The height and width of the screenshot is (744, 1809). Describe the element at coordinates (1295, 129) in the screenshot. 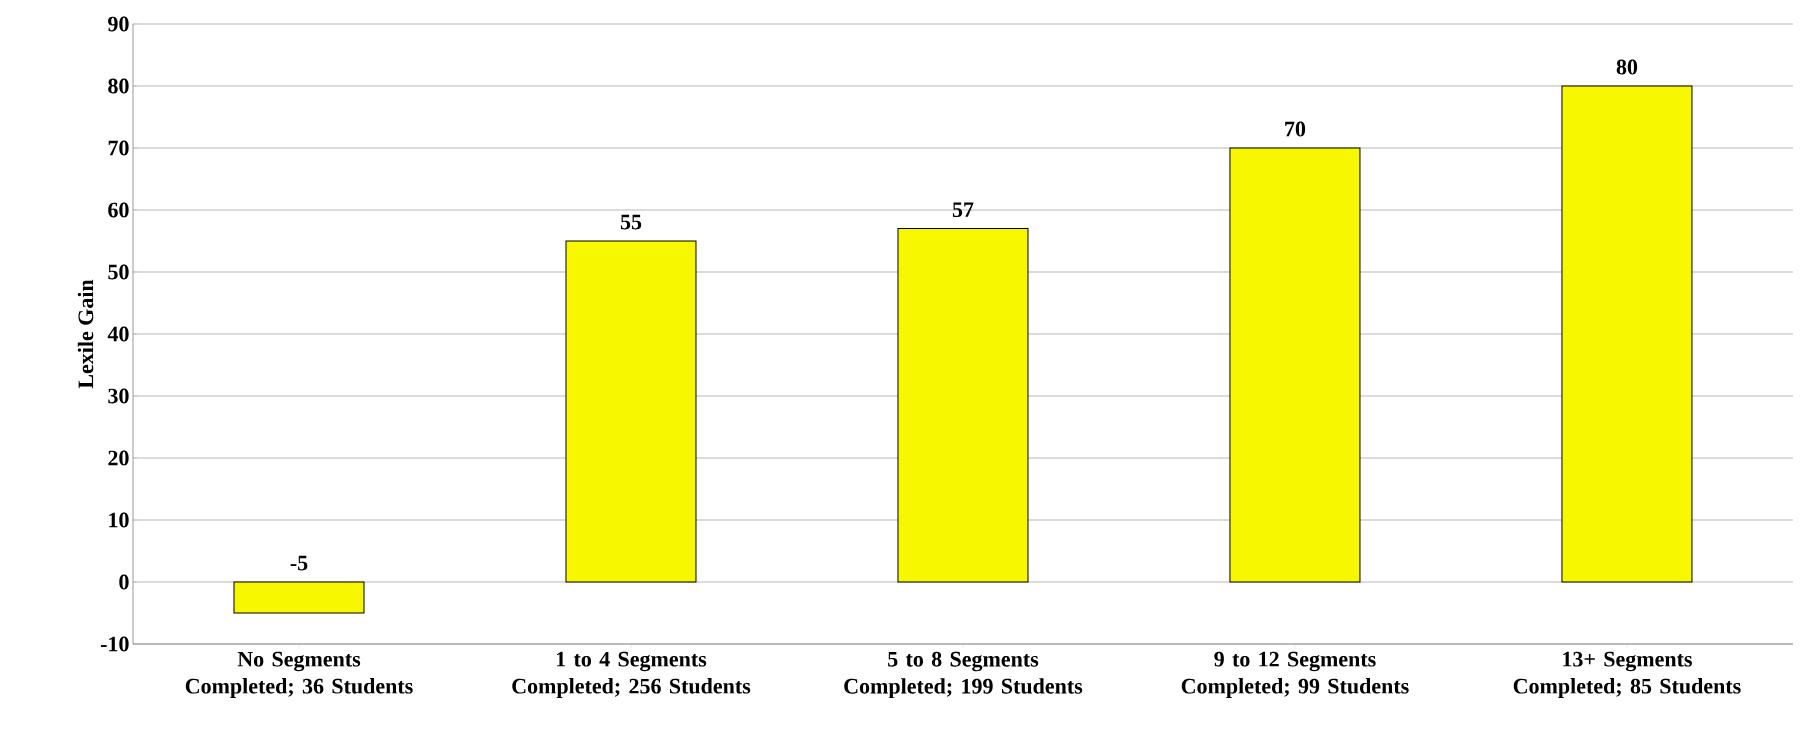

I see `data-label: 70` at that location.